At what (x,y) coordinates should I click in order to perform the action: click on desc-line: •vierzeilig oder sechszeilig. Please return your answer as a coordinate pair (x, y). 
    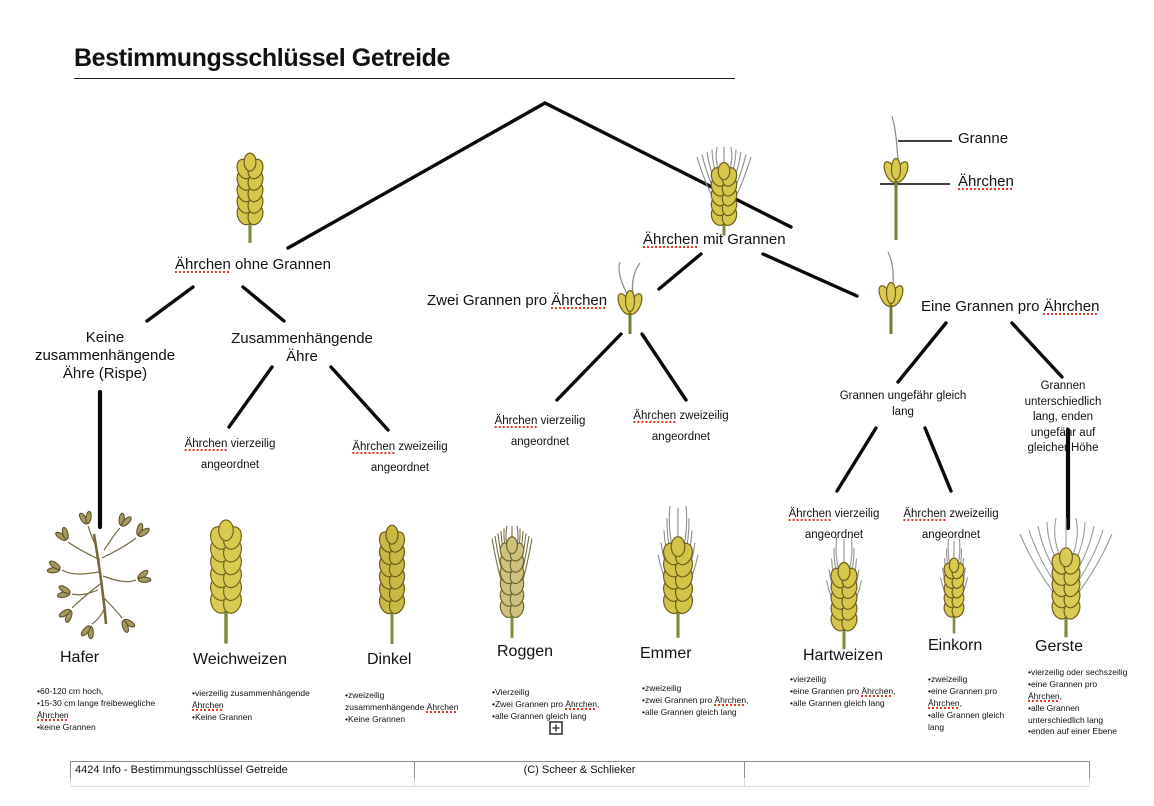
    Looking at the image, I should click on (1078, 672).